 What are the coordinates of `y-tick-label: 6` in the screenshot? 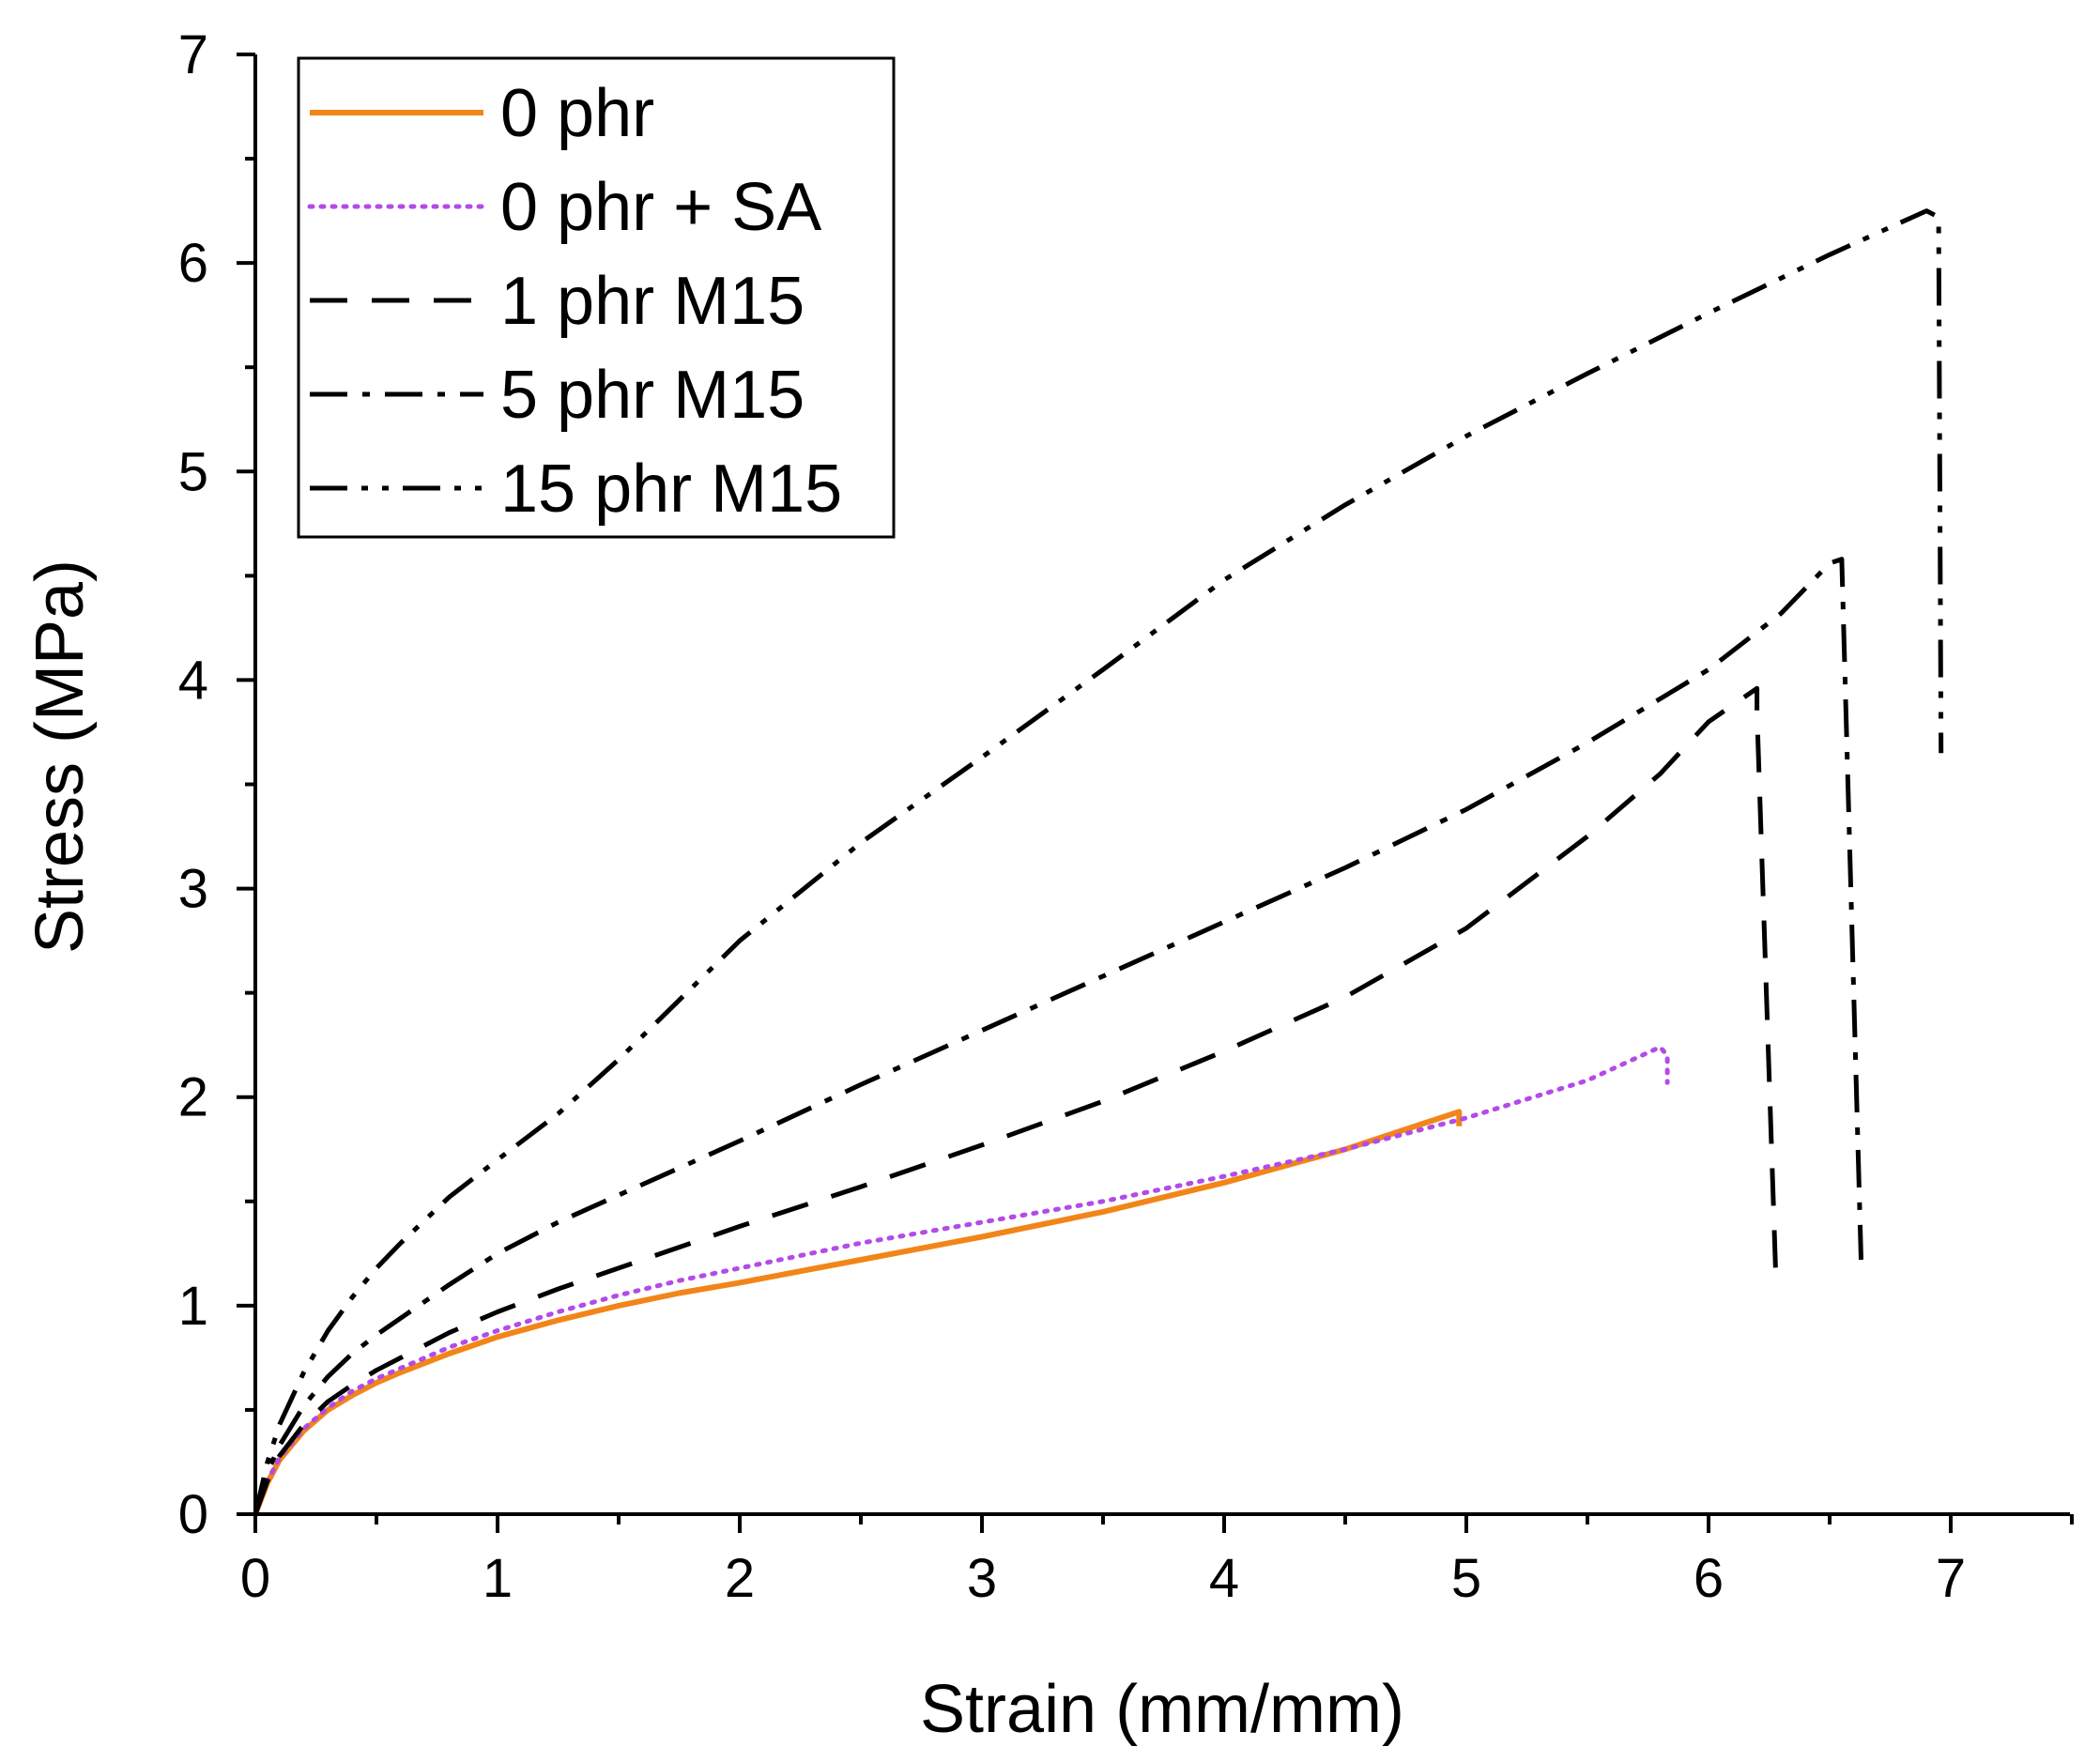 It's located at (193, 263).